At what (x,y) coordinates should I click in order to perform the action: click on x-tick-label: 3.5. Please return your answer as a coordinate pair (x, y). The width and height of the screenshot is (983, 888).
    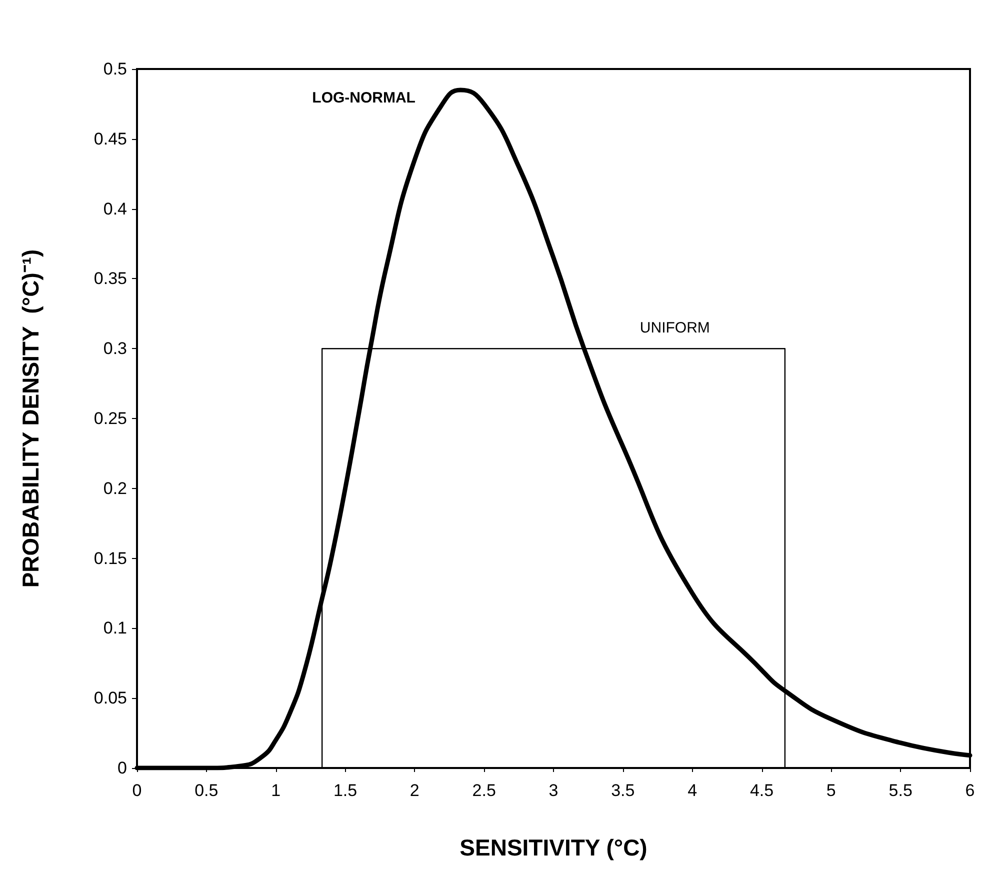
    Looking at the image, I should click on (623, 790).